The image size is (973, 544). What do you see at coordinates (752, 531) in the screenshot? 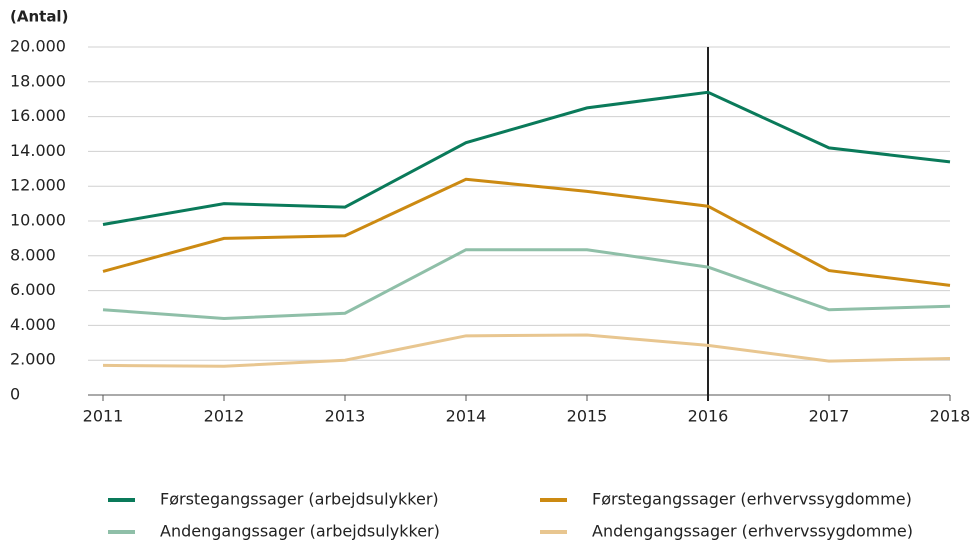
I see `legend-label: Andengangssager (erhvervssygdomme)` at bounding box center [752, 531].